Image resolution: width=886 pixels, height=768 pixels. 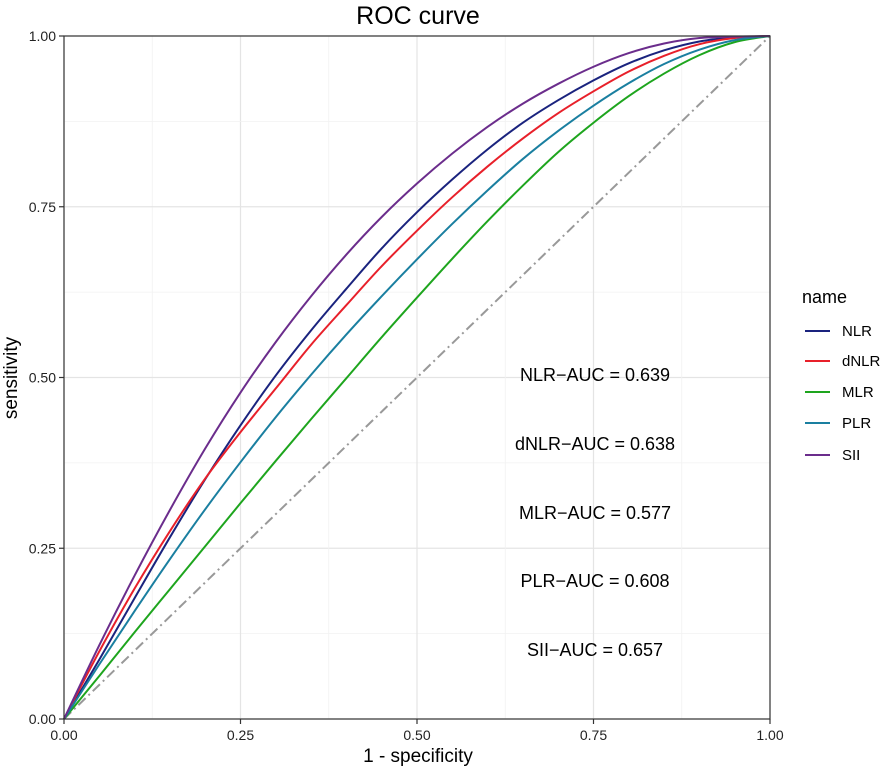 I want to click on x-axis-title: 1 - specificity, so click(x=418, y=756).